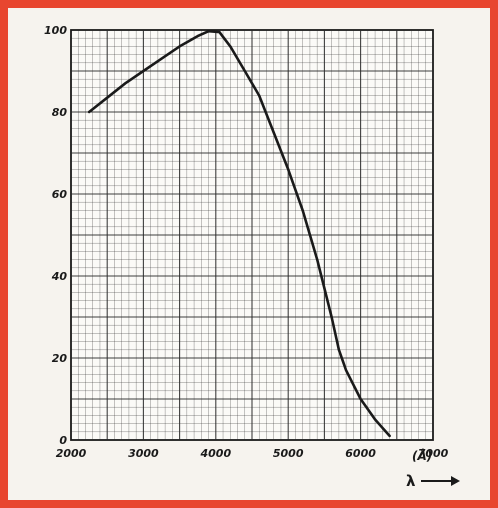  What do you see at coordinates (288, 453) in the screenshot?
I see `x-tick-label: 5000` at bounding box center [288, 453].